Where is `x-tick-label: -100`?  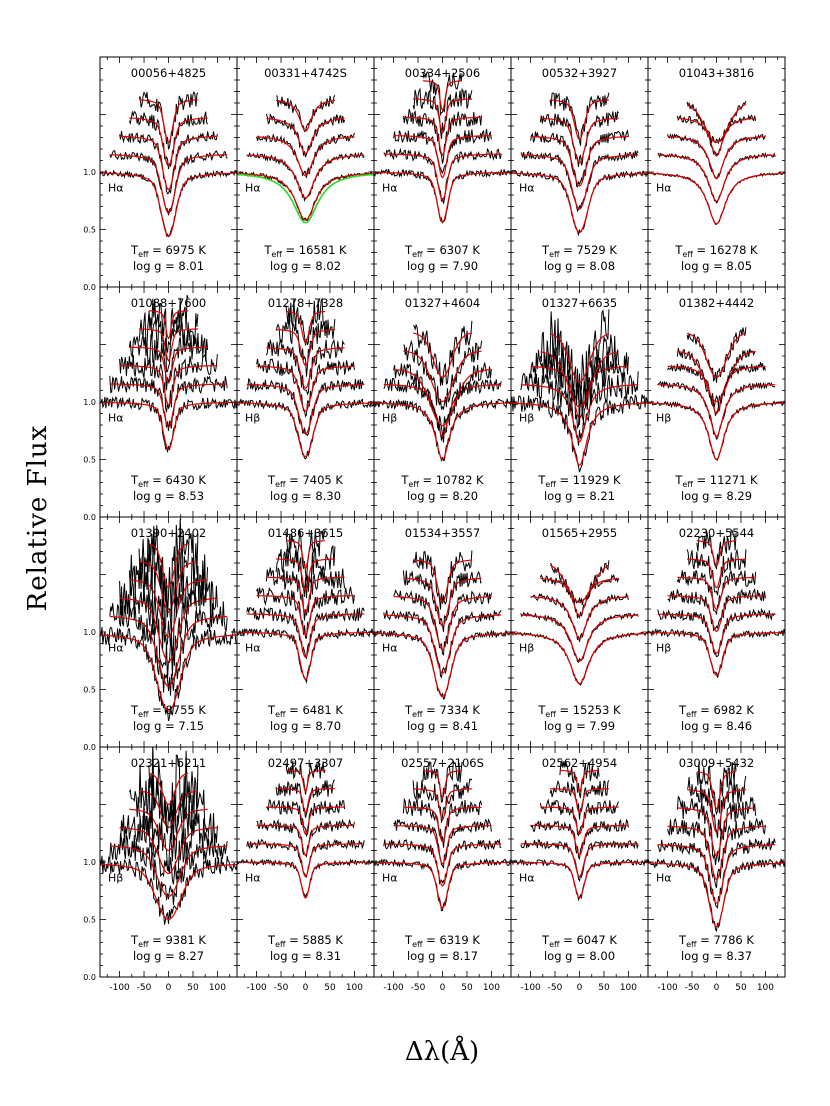 x-tick-label: -100 is located at coordinates (667, 988).